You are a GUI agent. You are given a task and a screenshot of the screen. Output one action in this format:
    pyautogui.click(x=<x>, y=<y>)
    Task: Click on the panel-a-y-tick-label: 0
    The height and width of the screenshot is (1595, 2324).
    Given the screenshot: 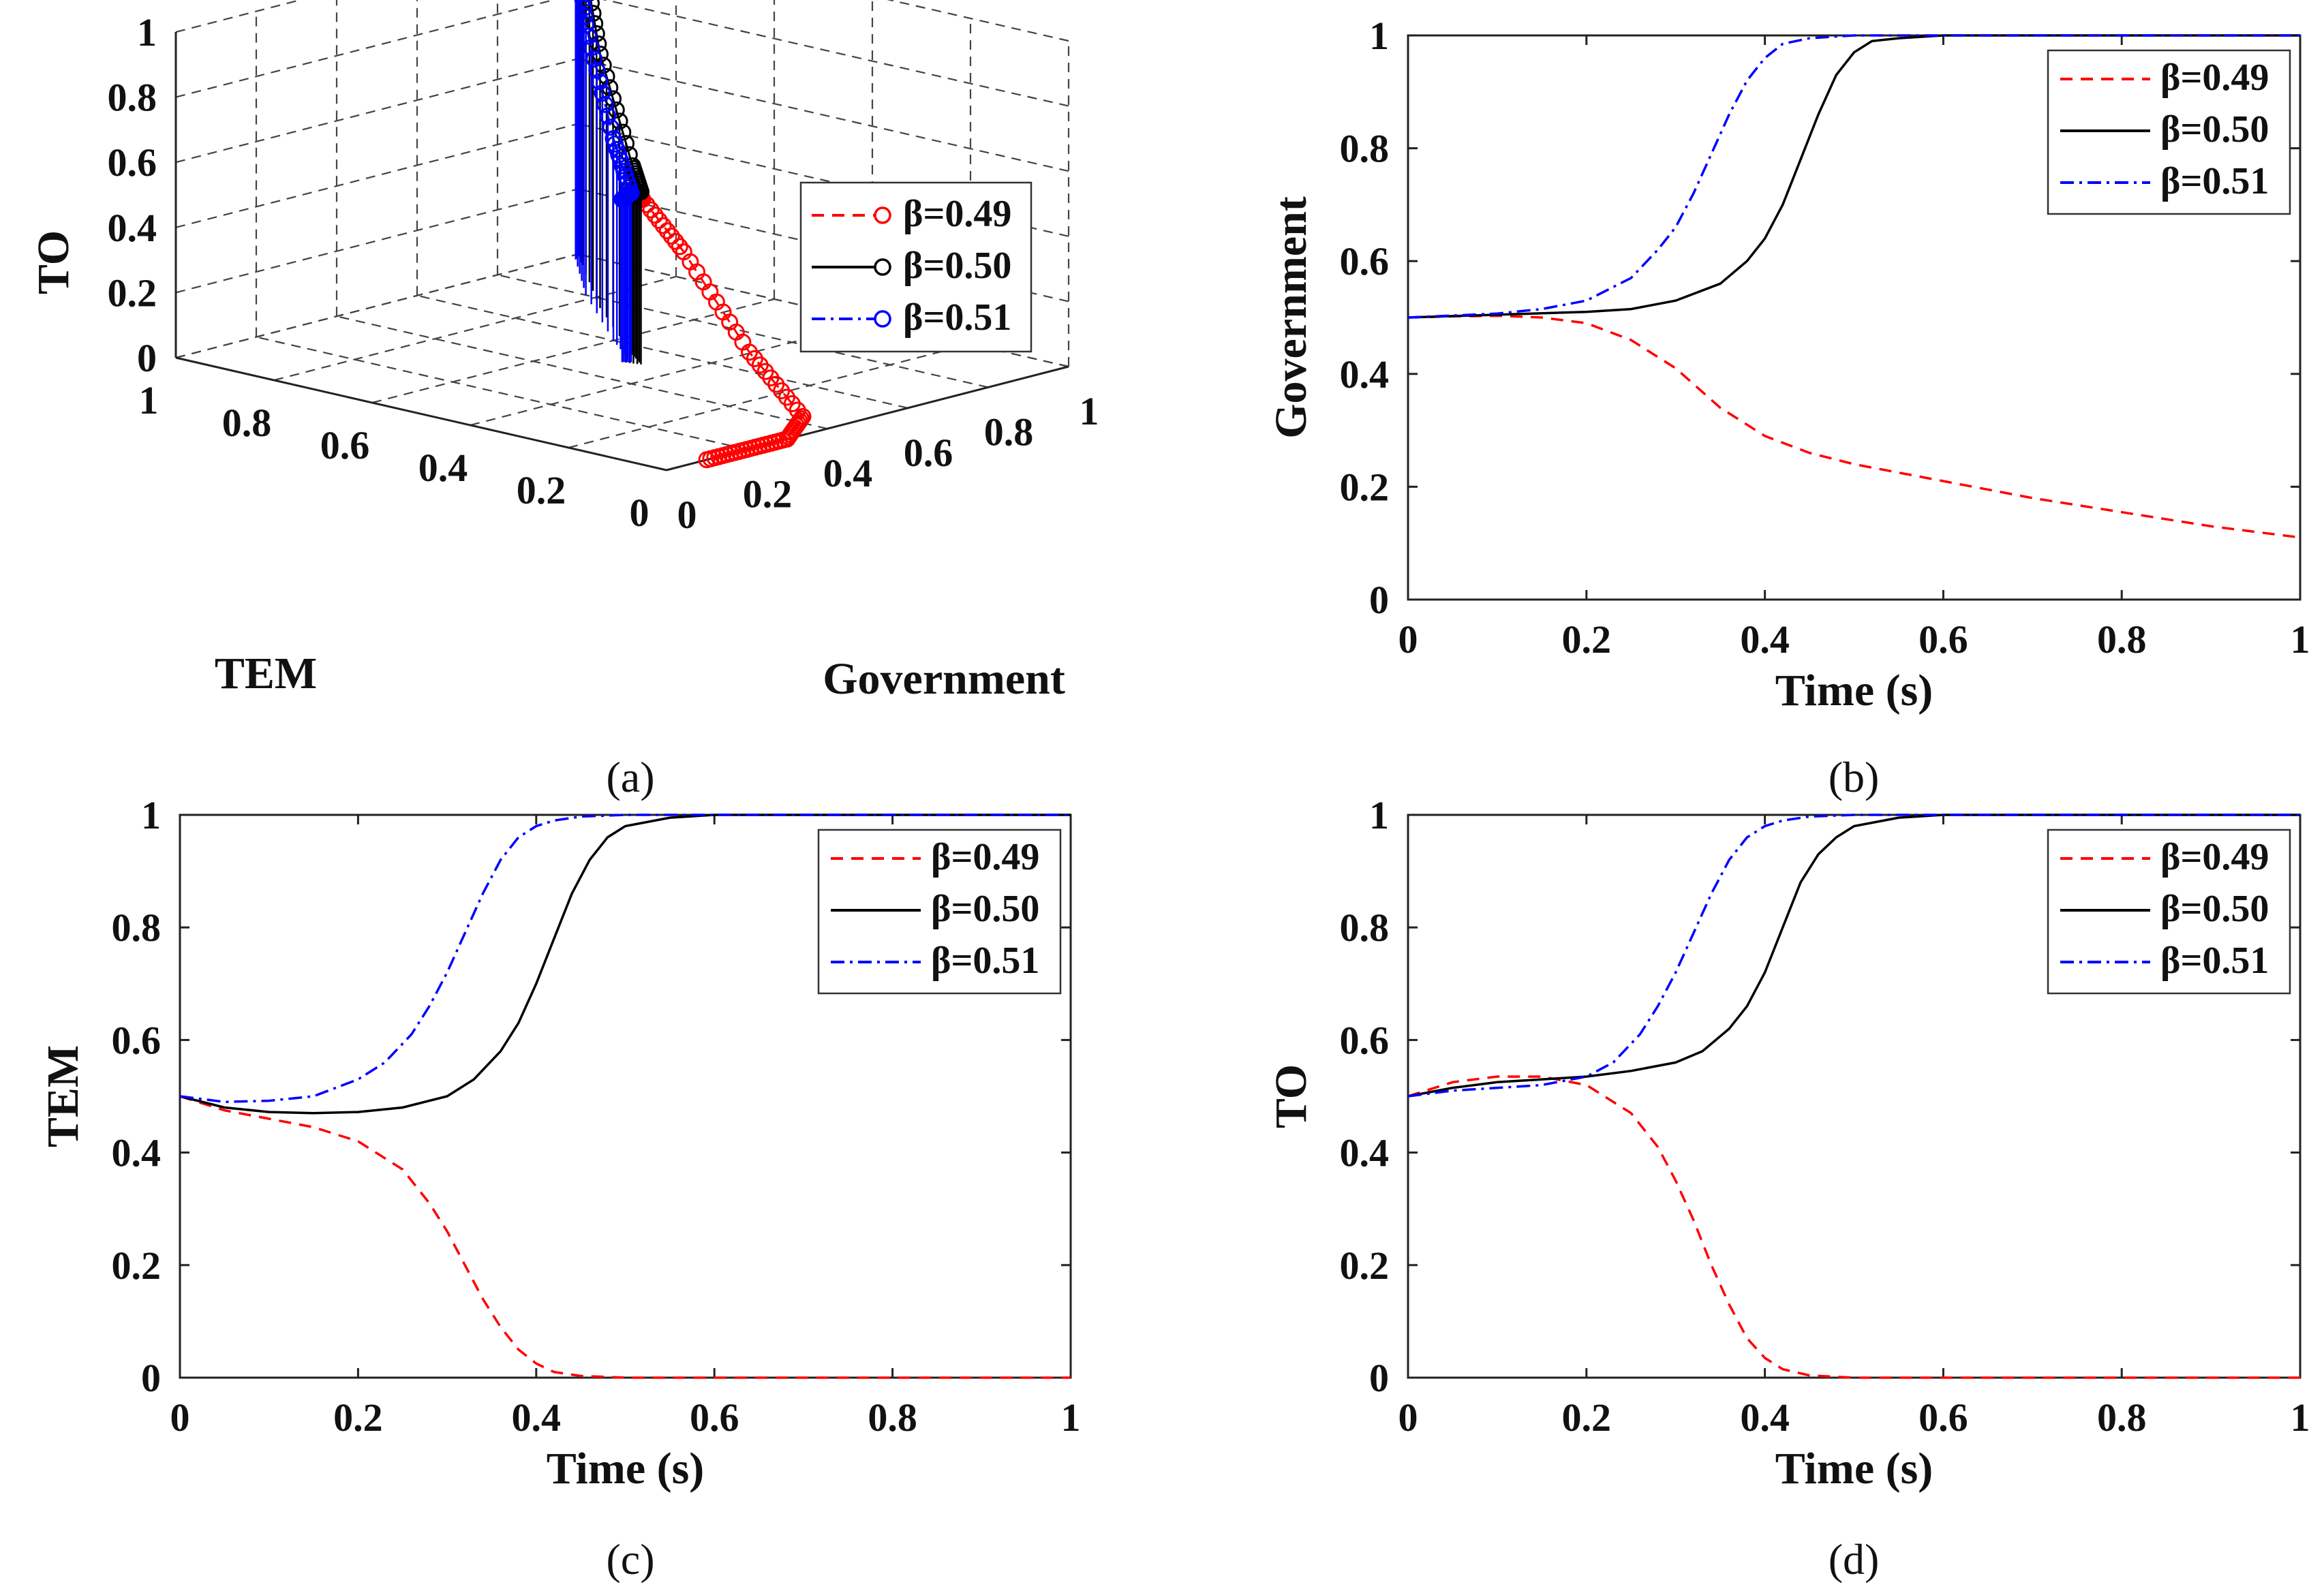 What is the action you would take?
    pyautogui.click(x=639, y=513)
    